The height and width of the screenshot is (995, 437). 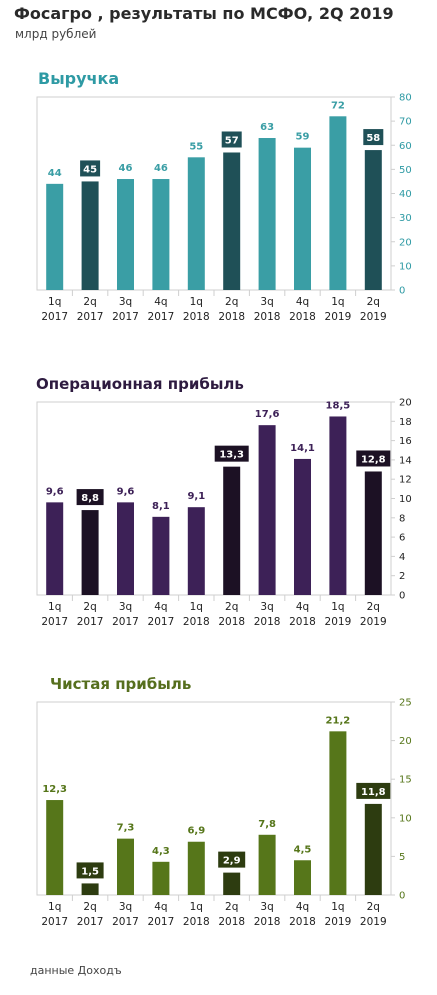 I want to click on value-label: 44, so click(x=55, y=173).